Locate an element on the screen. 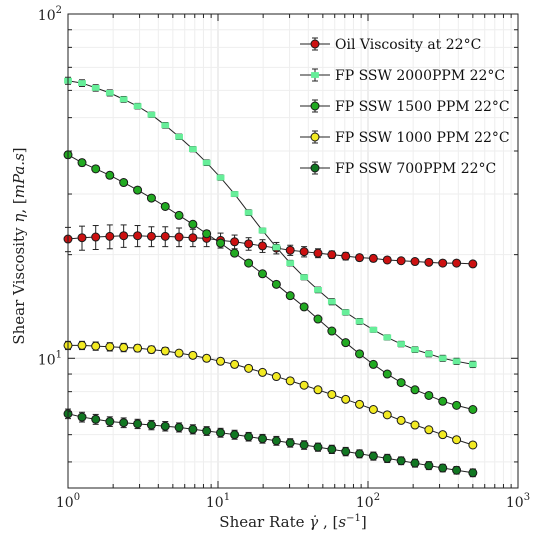  x-tick-label-exp: 2 is located at coordinates (377, 497).